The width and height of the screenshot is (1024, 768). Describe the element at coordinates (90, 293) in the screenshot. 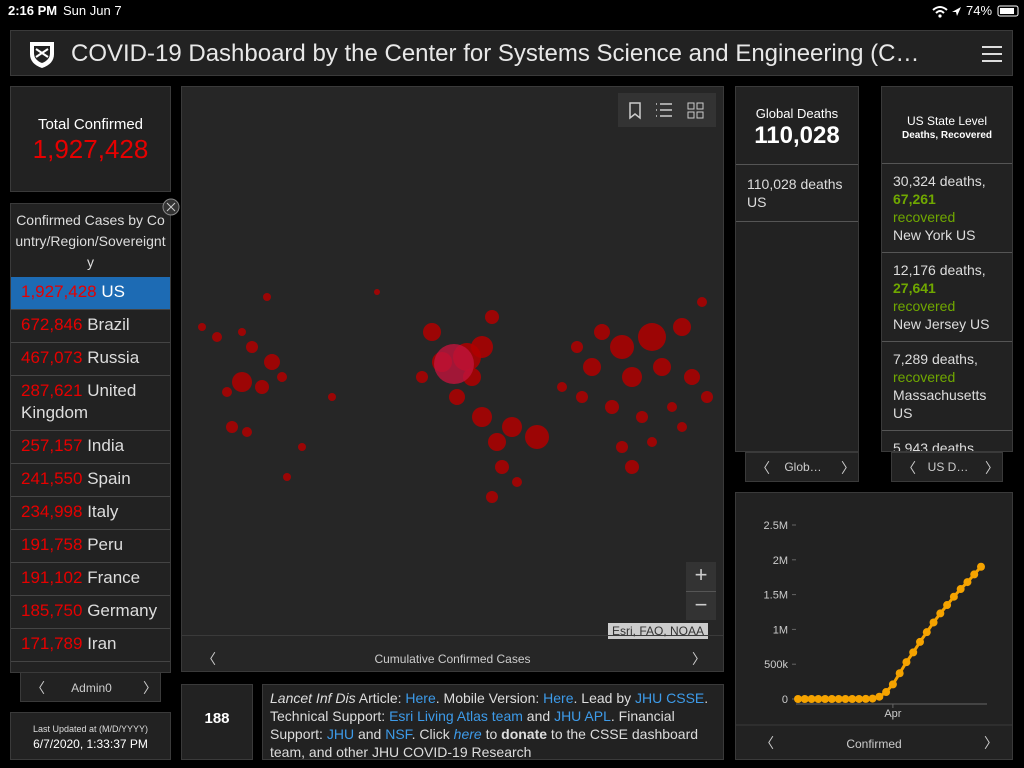

I see `country-row: 1,927,428 US` at that location.